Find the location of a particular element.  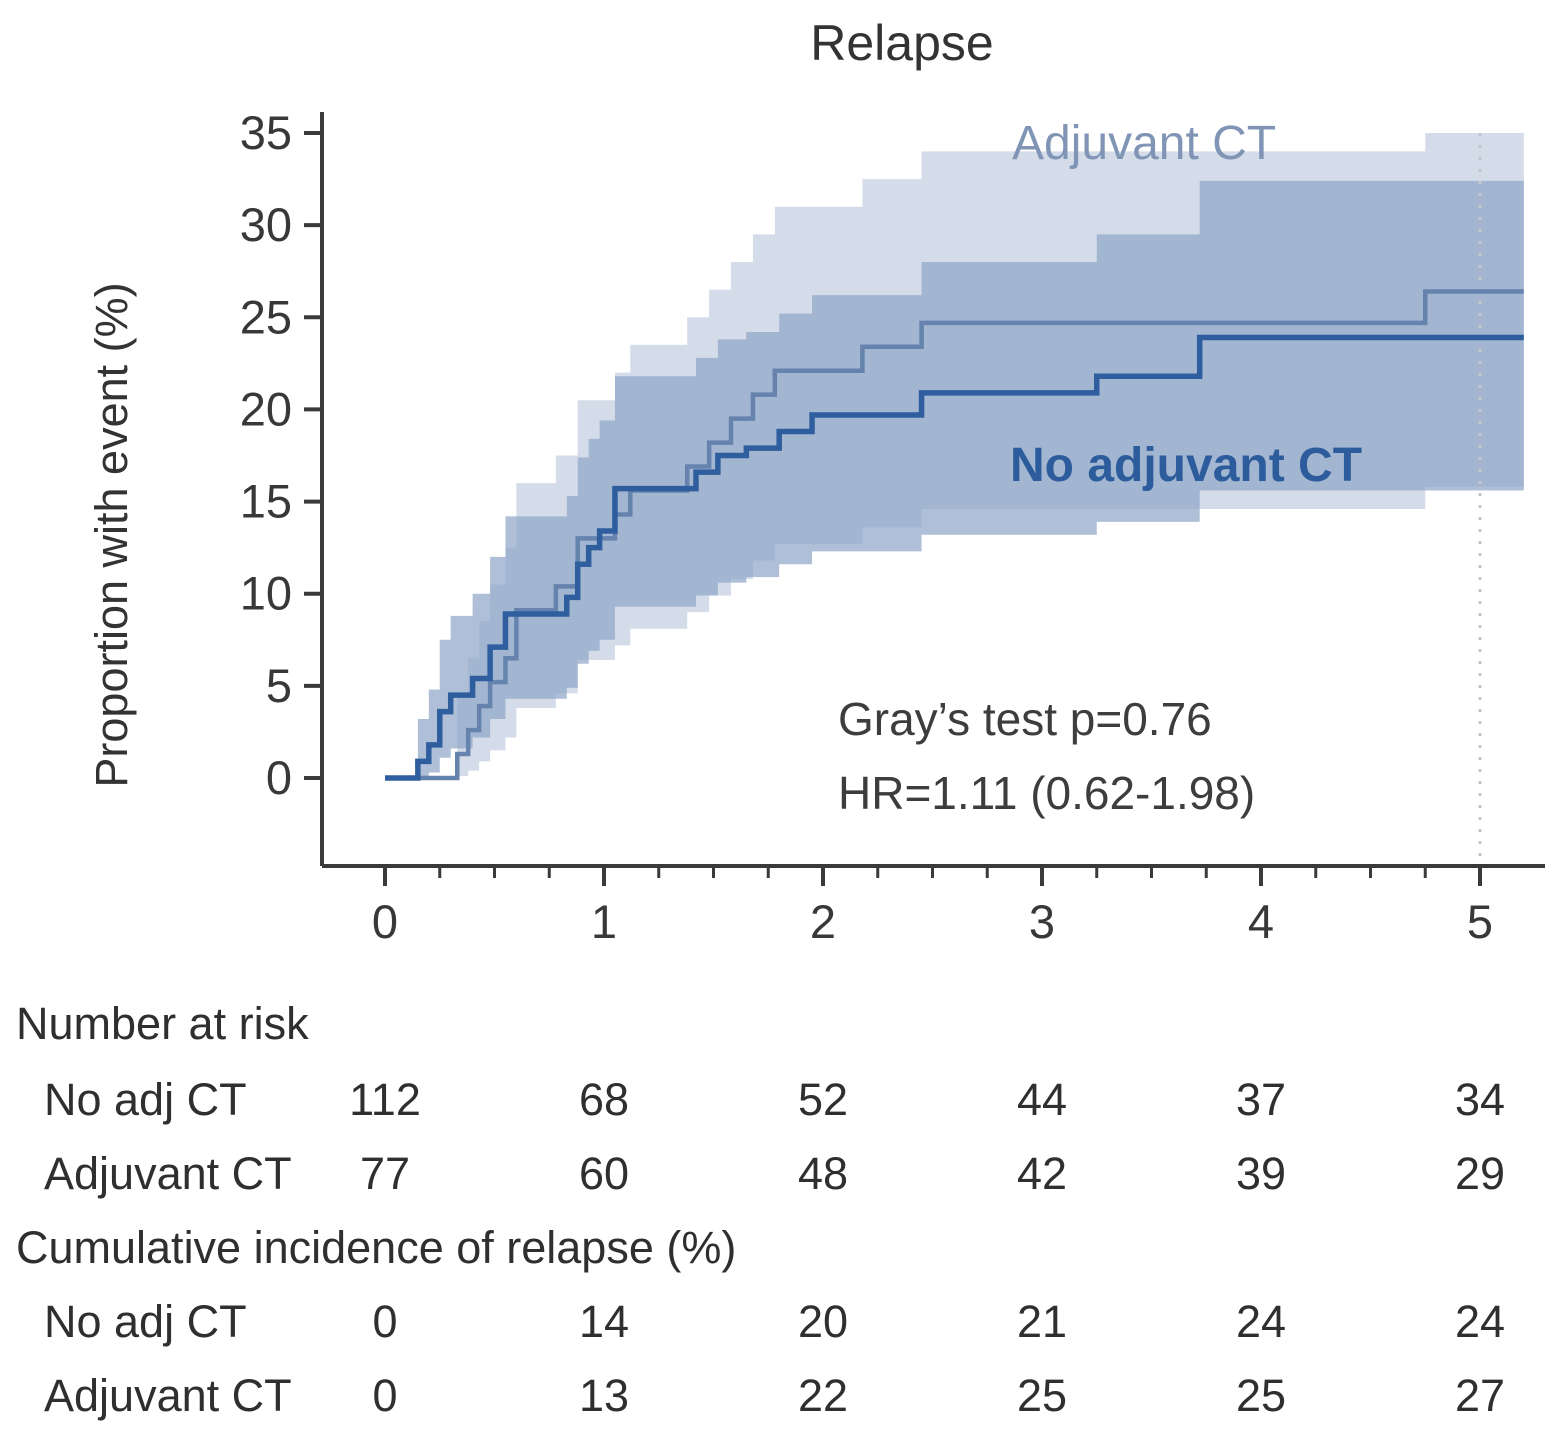

cell-value: 44 is located at coordinates (1042, 1099).